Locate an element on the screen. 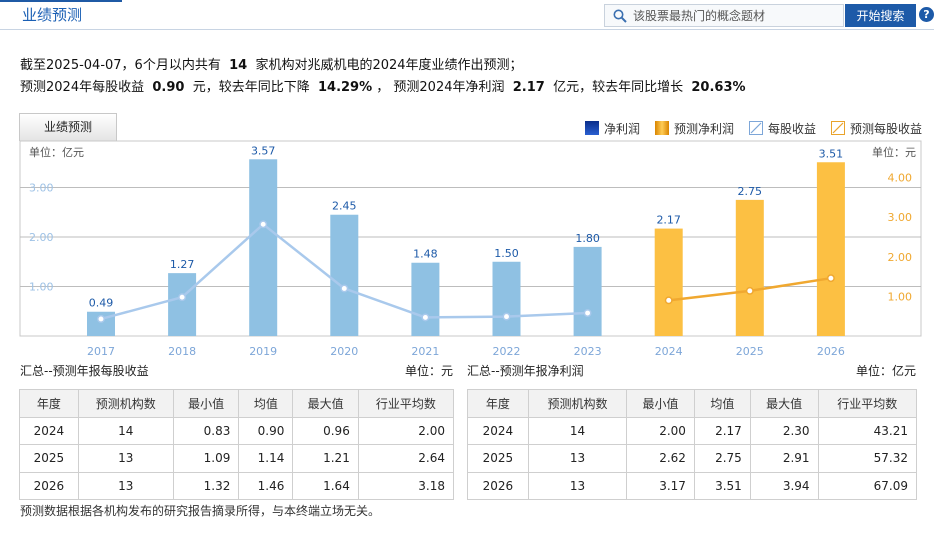  institution-count: 14 is located at coordinates (238, 65).